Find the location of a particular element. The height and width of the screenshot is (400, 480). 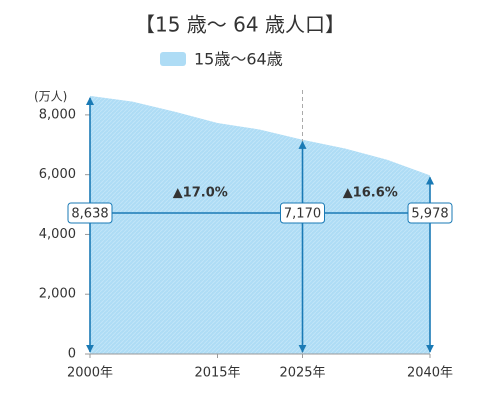

x-tick-label: 2025年 is located at coordinates (302, 373).